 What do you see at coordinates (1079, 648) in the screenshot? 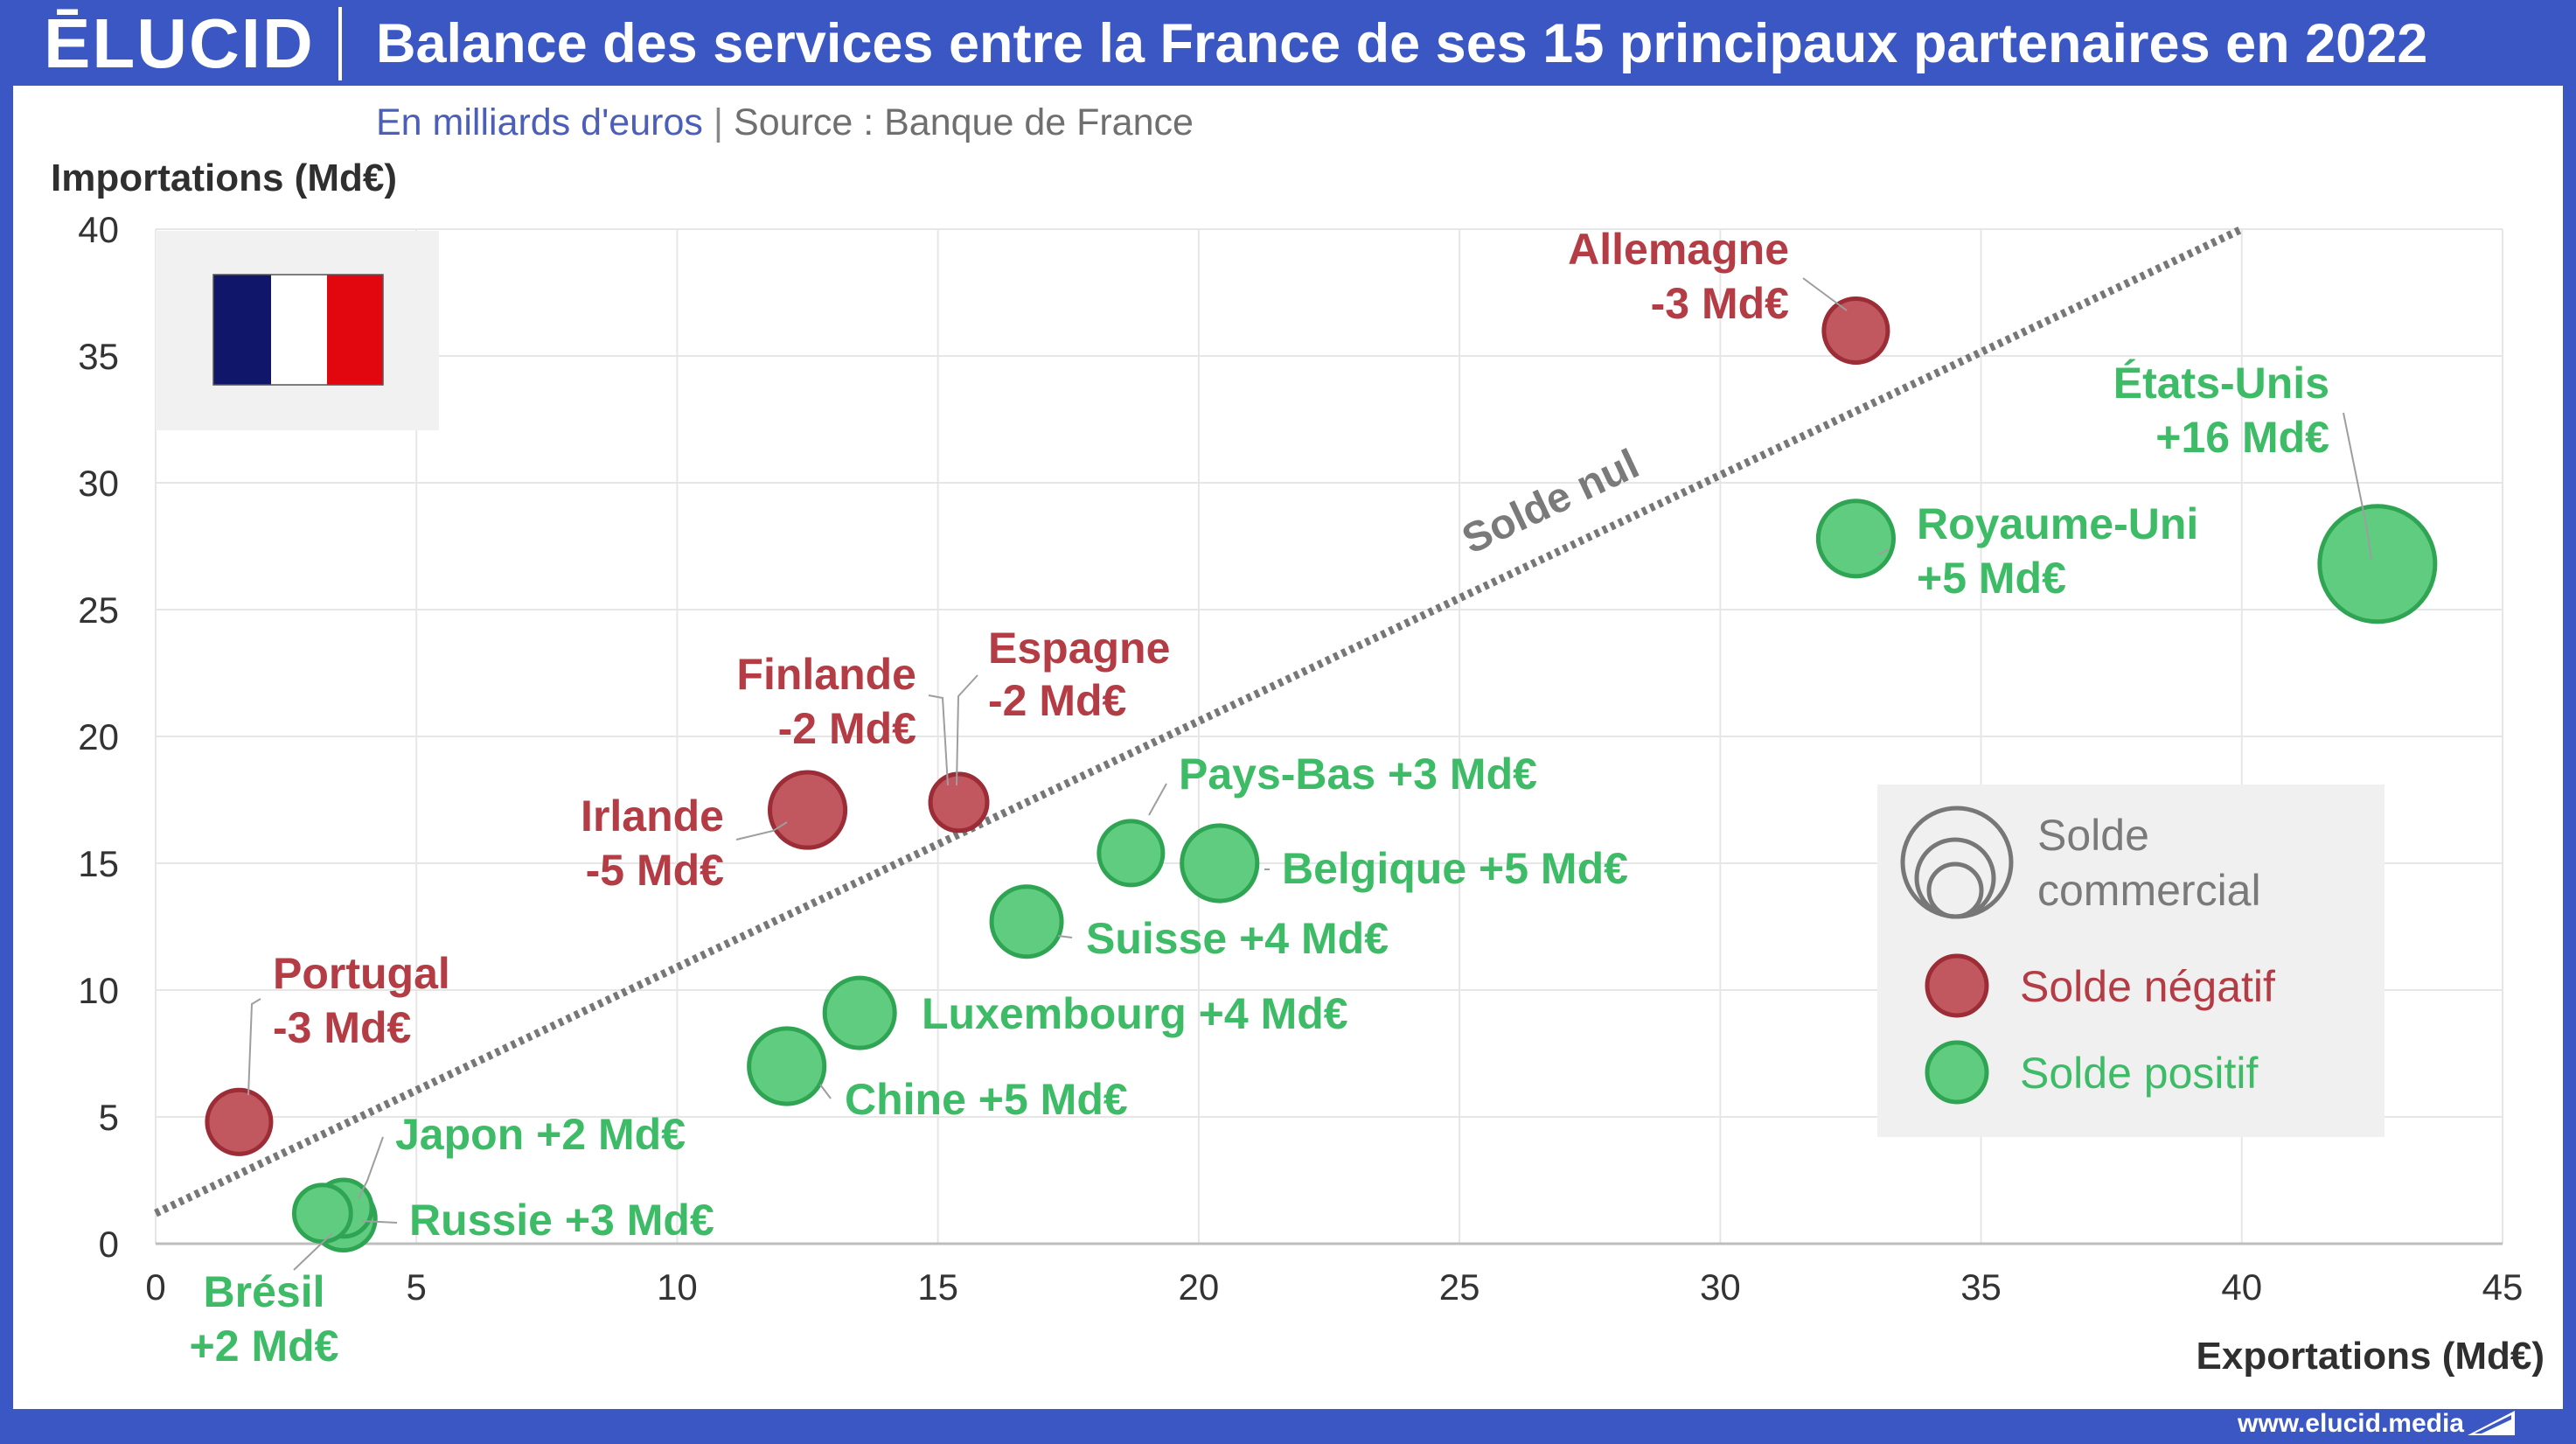
I see `label-country-espagne: Espagne` at bounding box center [1079, 648].